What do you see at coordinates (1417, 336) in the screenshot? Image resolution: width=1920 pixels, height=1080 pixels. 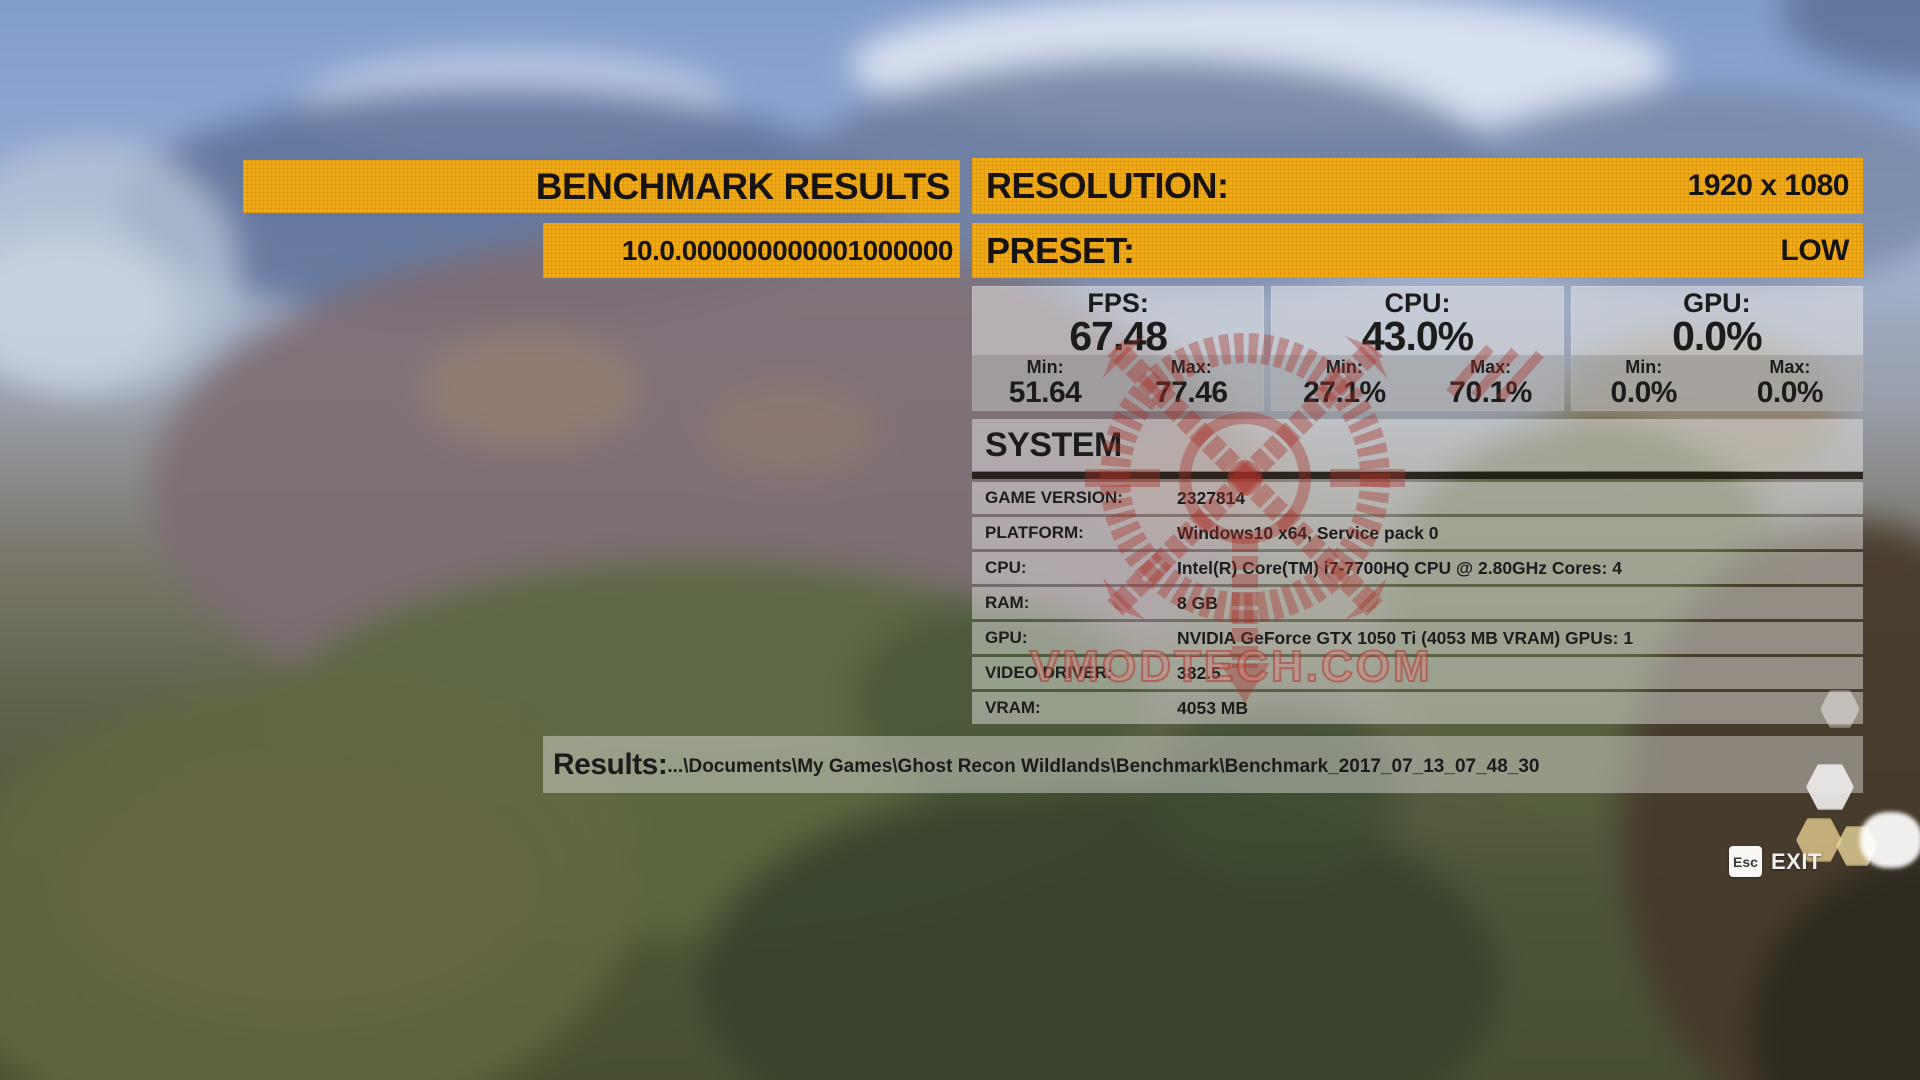 I see `cpu-value: 43.0%` at bounding box center [1417, 336].